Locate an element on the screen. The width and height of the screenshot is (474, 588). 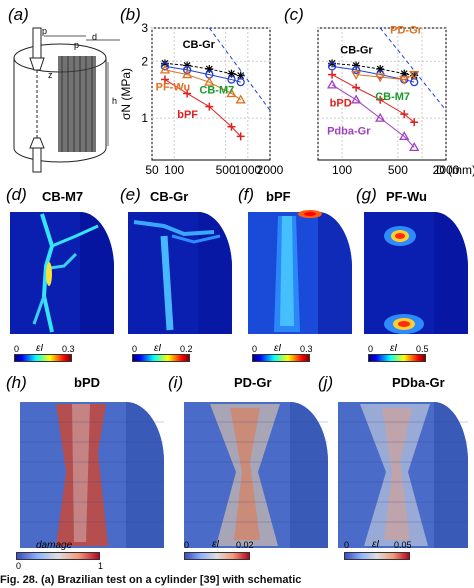
colorbar-symbol-i: εI is located at coordinates (216, 544).